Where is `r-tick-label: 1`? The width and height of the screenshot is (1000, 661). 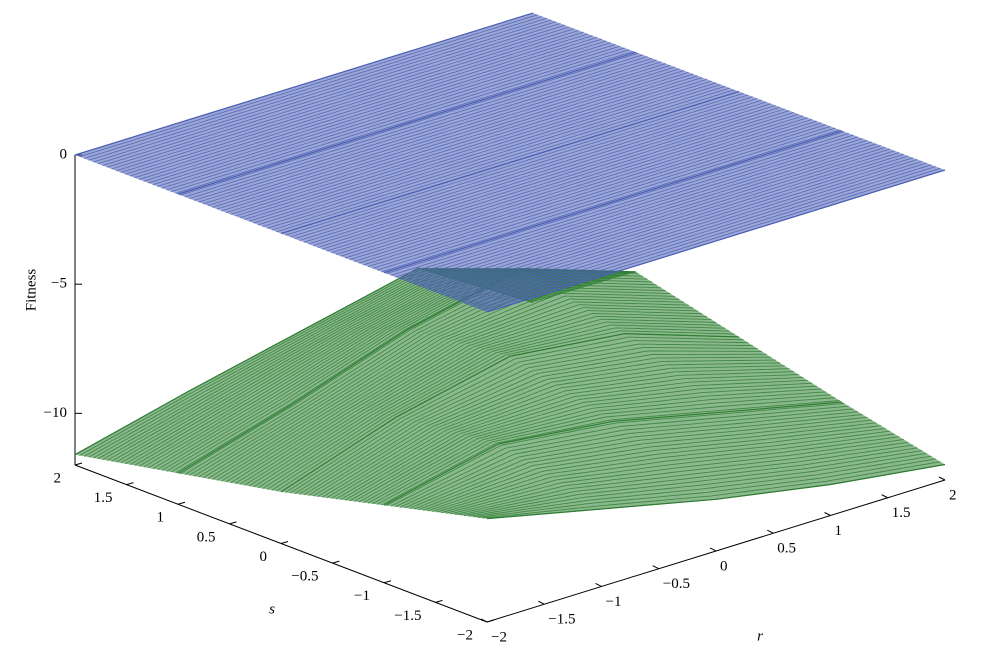
r-tick-label: 1 is located at coordinates (839, 531).